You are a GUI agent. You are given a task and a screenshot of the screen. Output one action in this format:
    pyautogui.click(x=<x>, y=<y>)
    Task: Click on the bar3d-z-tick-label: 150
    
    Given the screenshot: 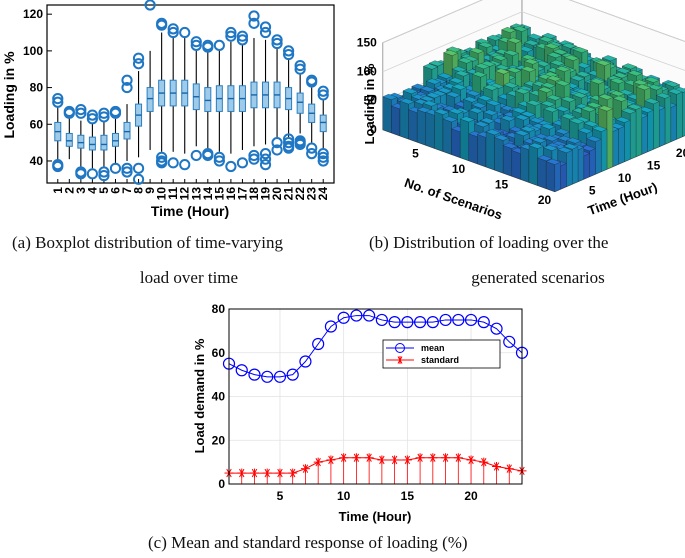 What is the action you would take?
    pyautogui.click(x=367, y=43)
    